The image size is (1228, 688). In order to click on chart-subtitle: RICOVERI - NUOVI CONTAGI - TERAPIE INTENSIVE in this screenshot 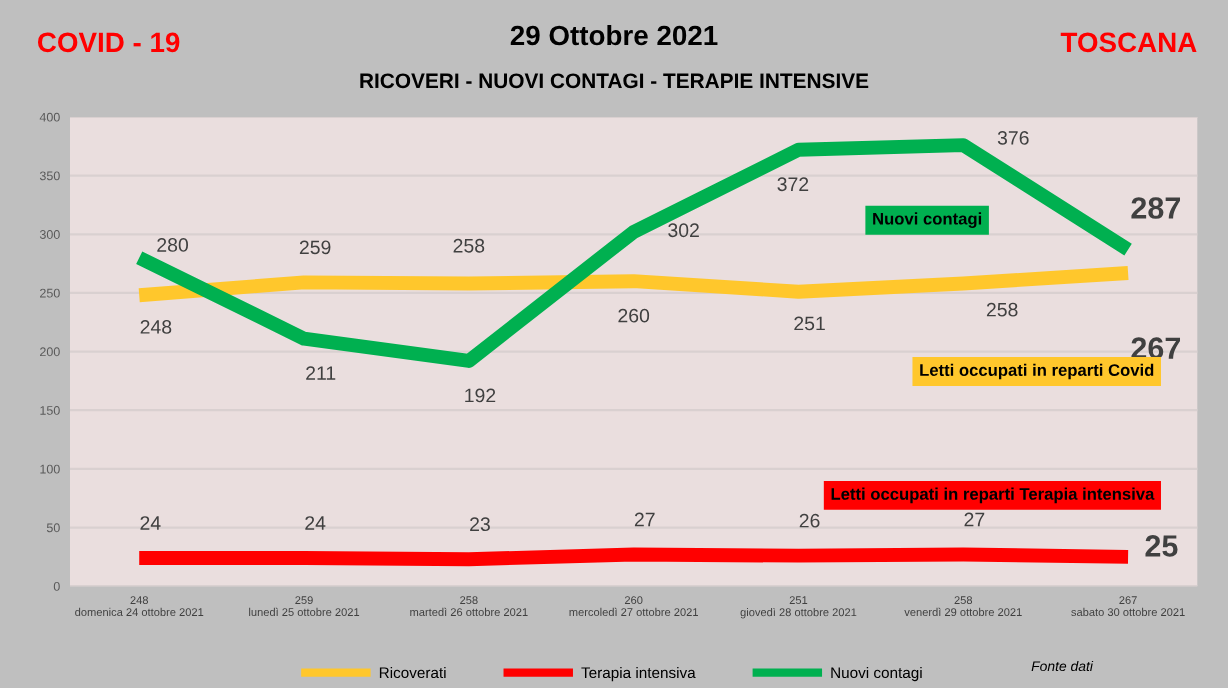, I will do `click(614, 81)`.